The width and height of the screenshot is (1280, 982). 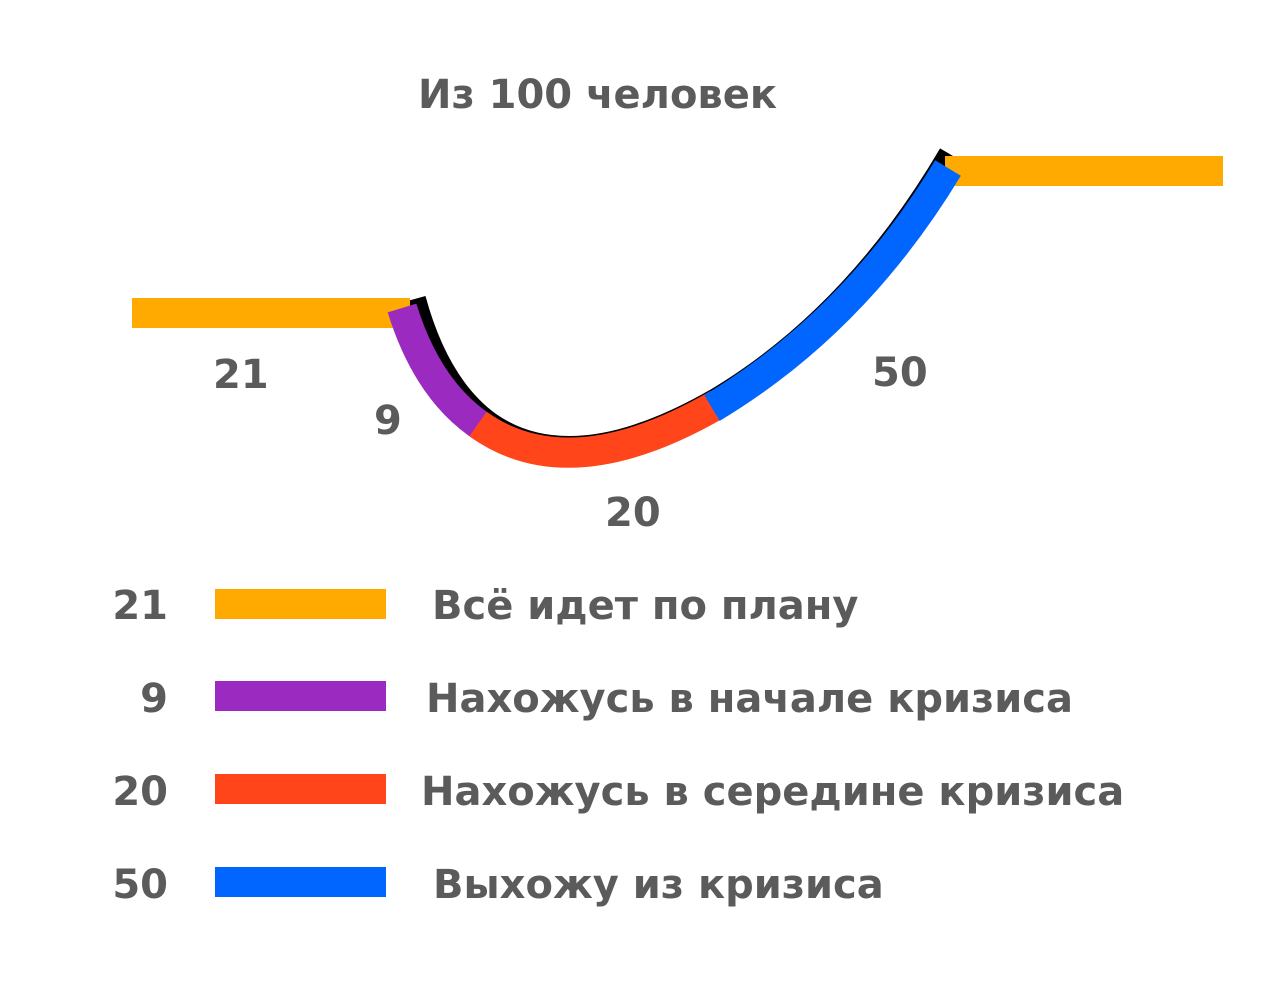 What do you see at coordinates (832, 290) in the screenshot?
I see `segment-exit` at bounding box center [832, 290].